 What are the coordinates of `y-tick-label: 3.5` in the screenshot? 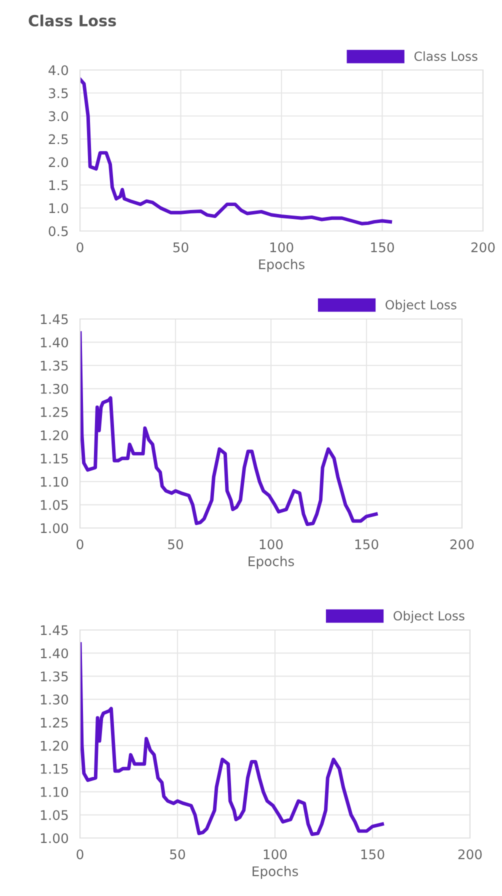 It's located at (58, 93).